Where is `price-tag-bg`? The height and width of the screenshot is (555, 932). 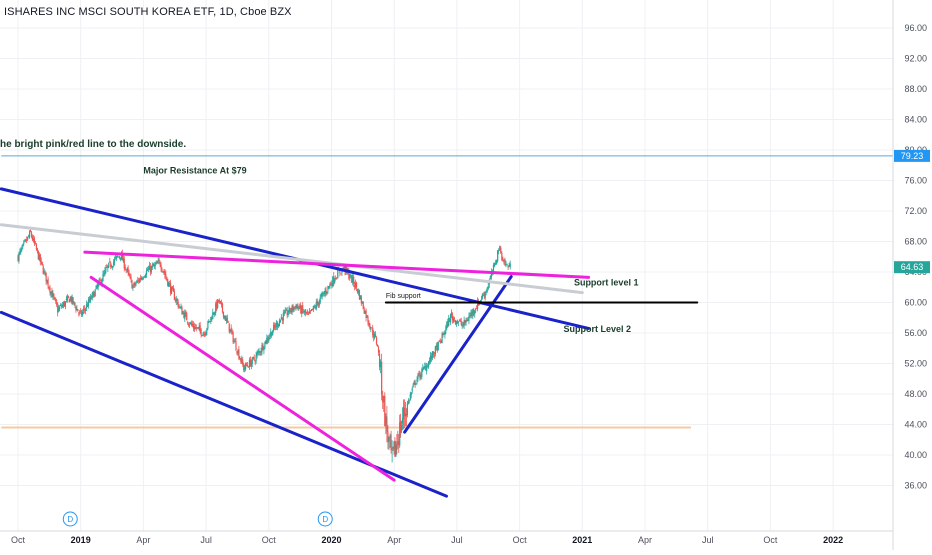
price-tag-bg is located at coordinates (912, 267).